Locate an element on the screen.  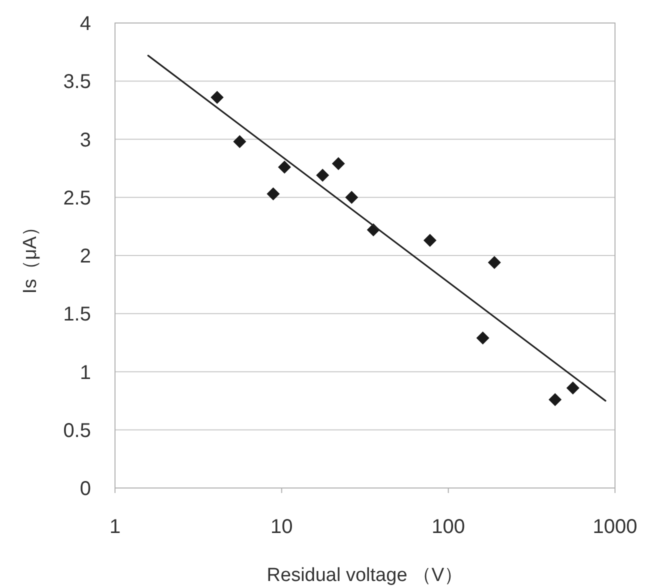
ytick: 2.5 is located at coordinates (77, 198).